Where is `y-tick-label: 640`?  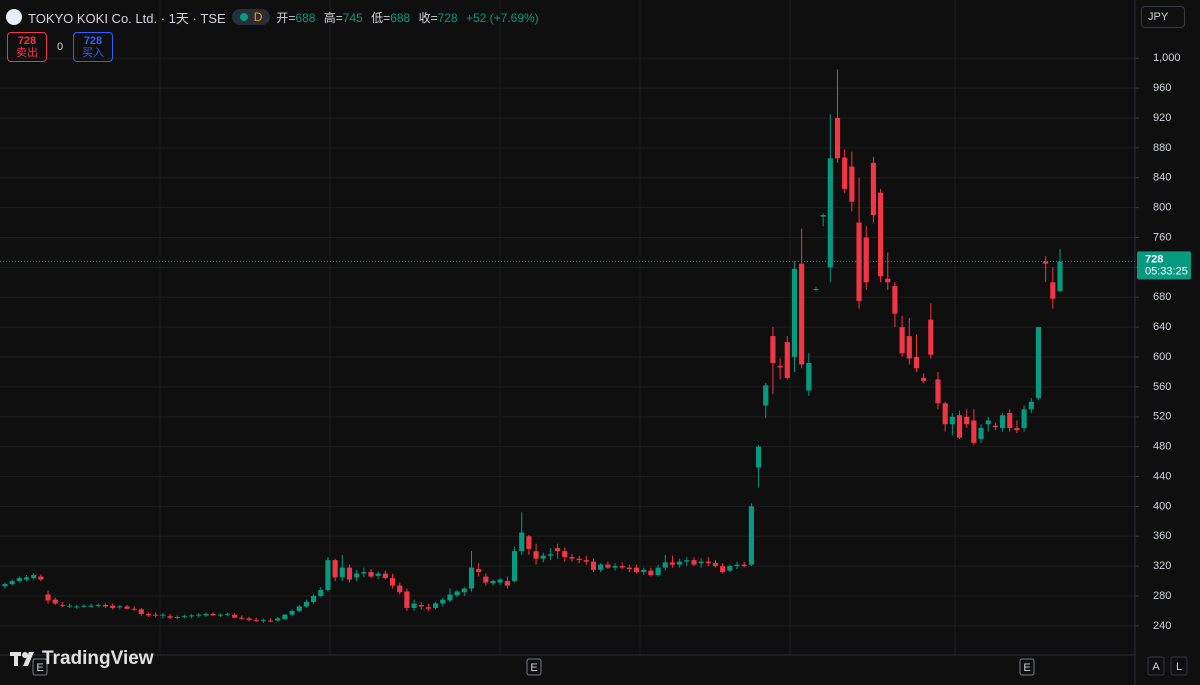 y-tick-label: 640 is located at coordinates (1162, 327).